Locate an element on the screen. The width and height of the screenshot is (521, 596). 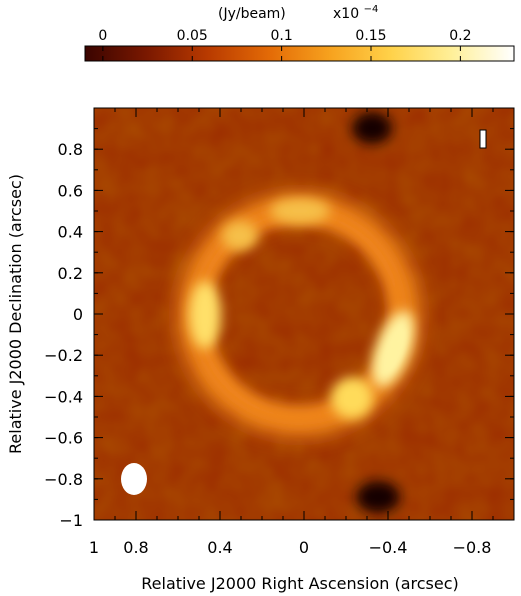
dark-artifact-bottom is located at coordinates (378, 497).